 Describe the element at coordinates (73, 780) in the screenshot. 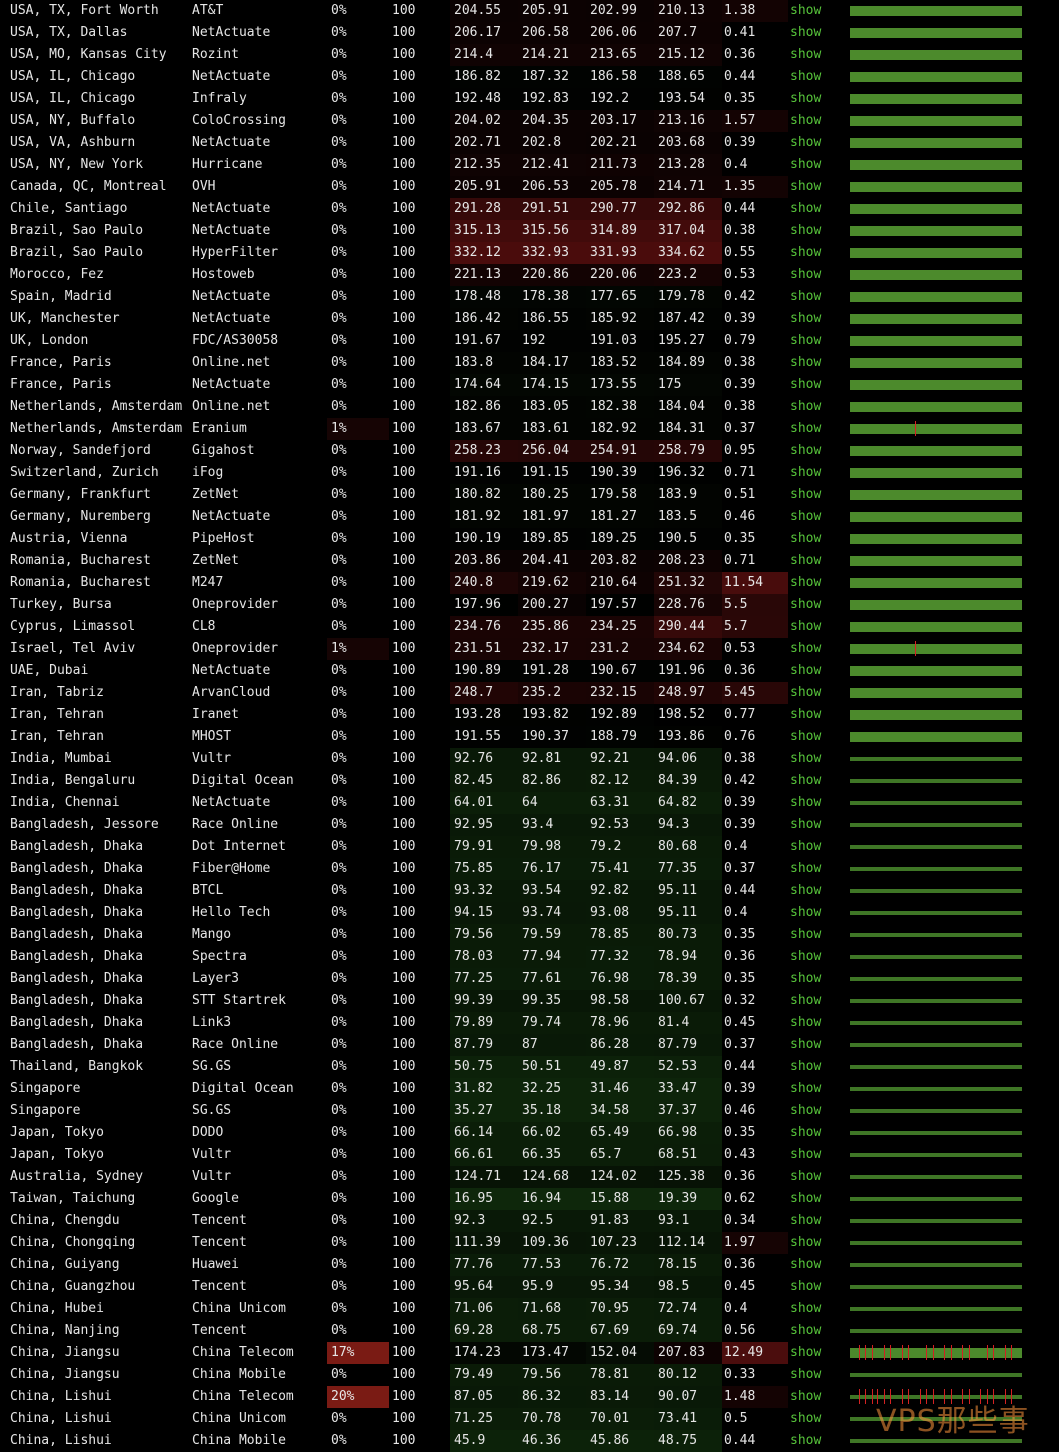

I see `location-cell: India, Bengaluru` at that location.